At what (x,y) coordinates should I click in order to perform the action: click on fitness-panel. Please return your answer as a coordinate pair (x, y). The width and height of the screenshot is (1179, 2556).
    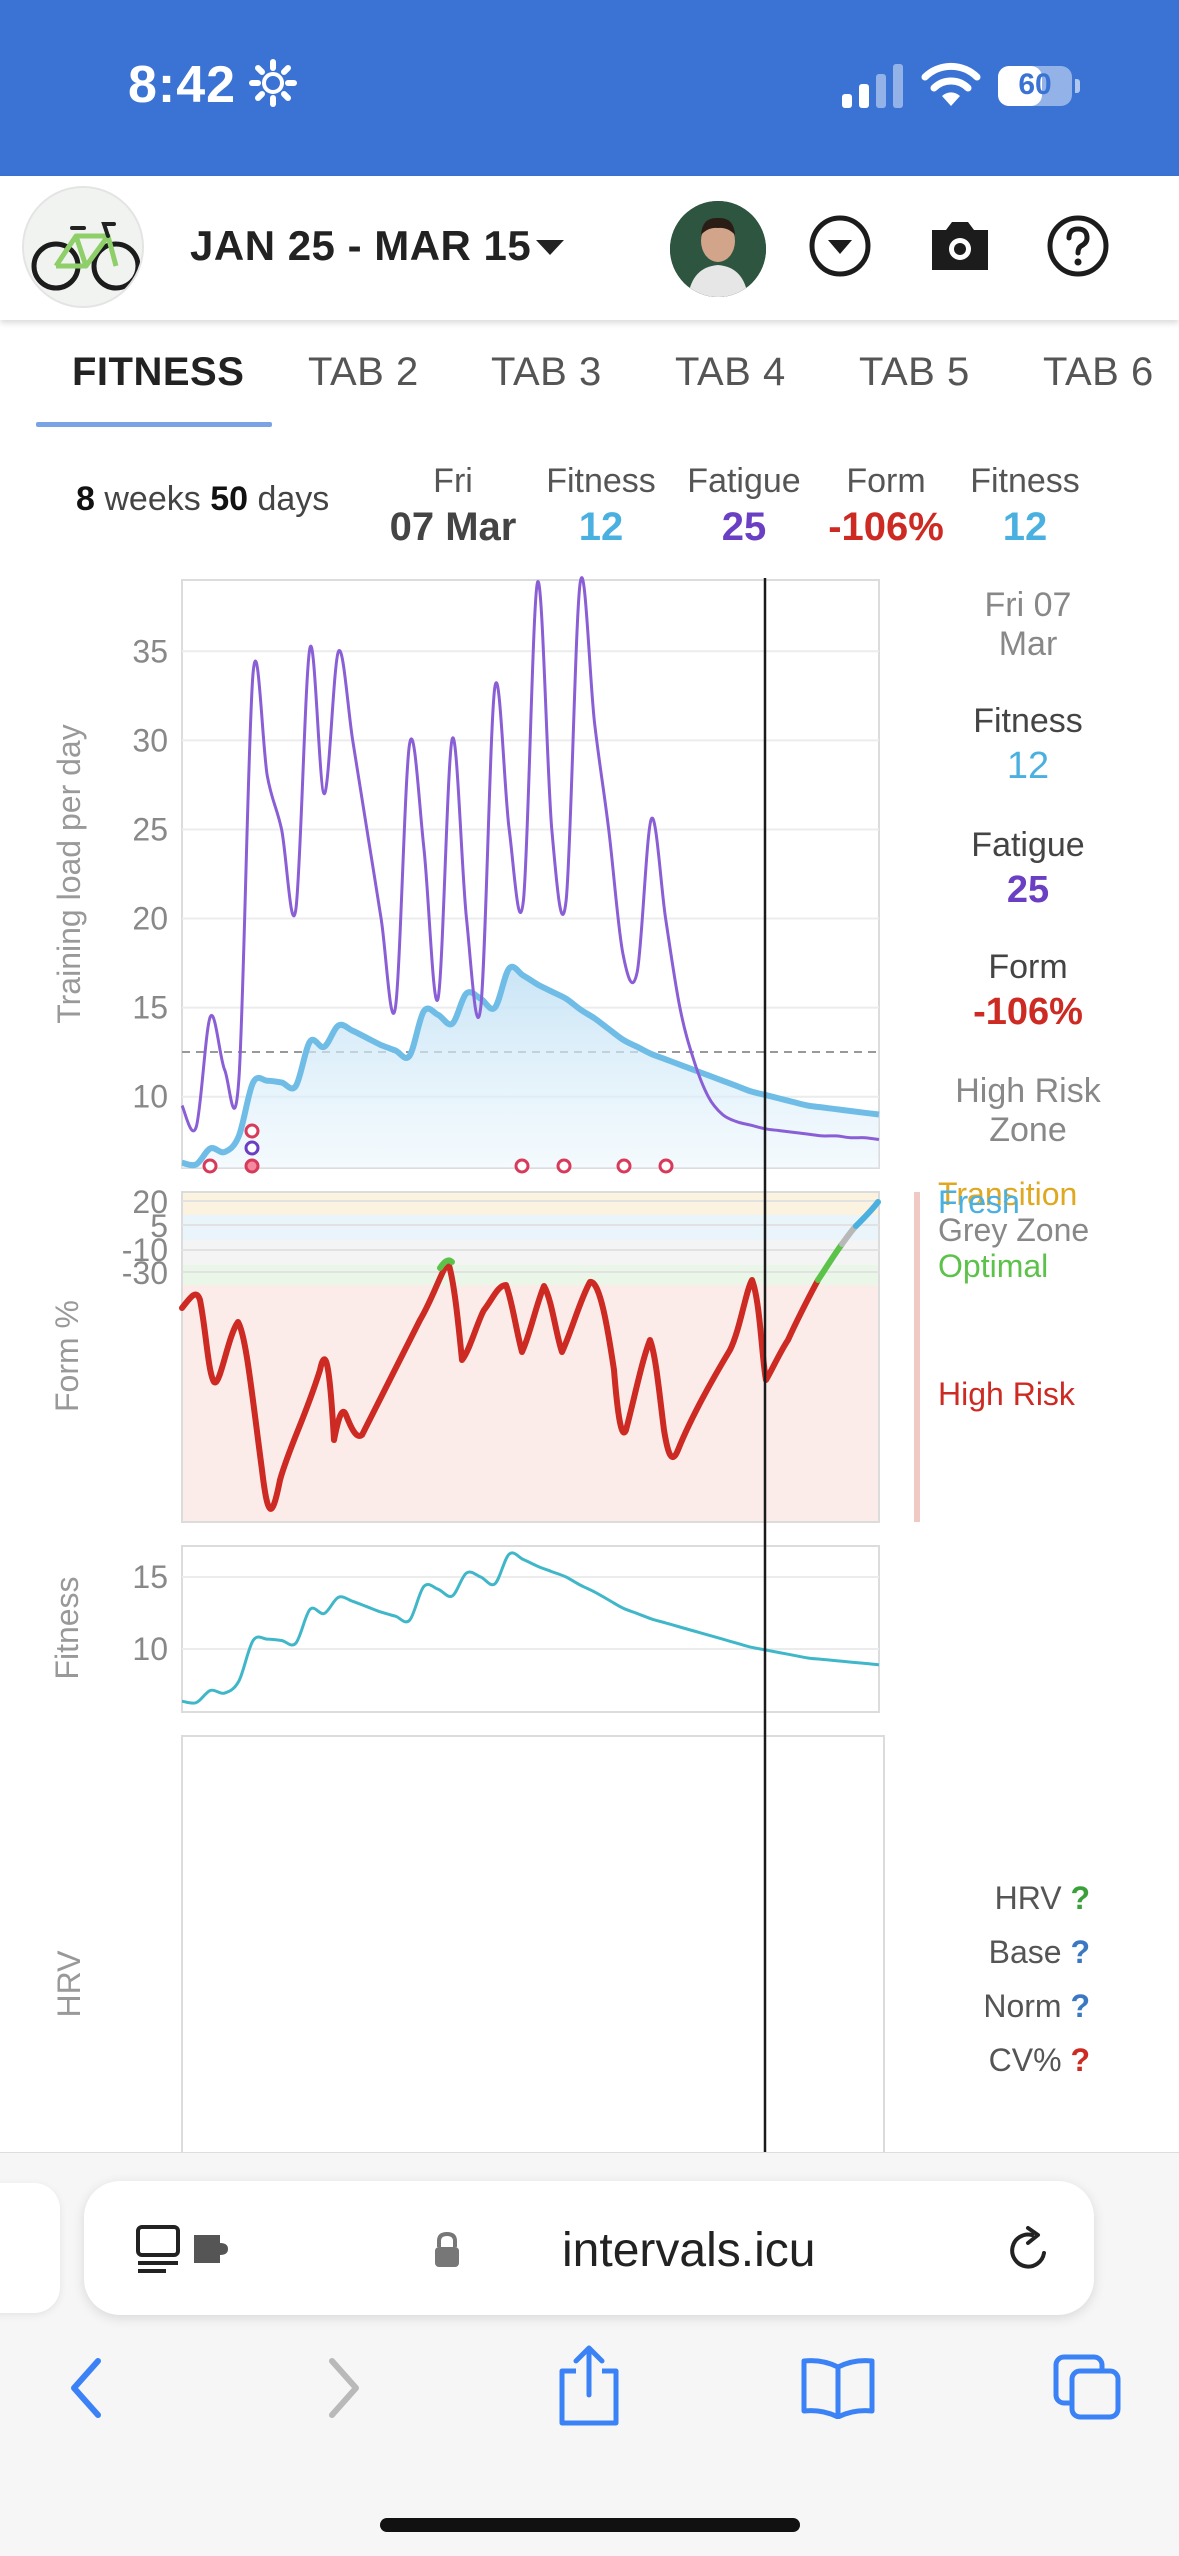
    Looking at the image, I should click on (530, 1629).